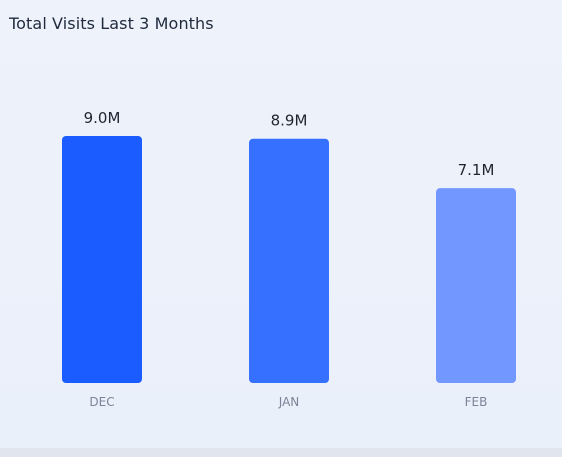 The height and width of the screenshot is (457, 562). What do you see at coordinates (476, 170) in the screenshot?
I see `data-label-feb: 7.1M` at bounding box center [476, 170].